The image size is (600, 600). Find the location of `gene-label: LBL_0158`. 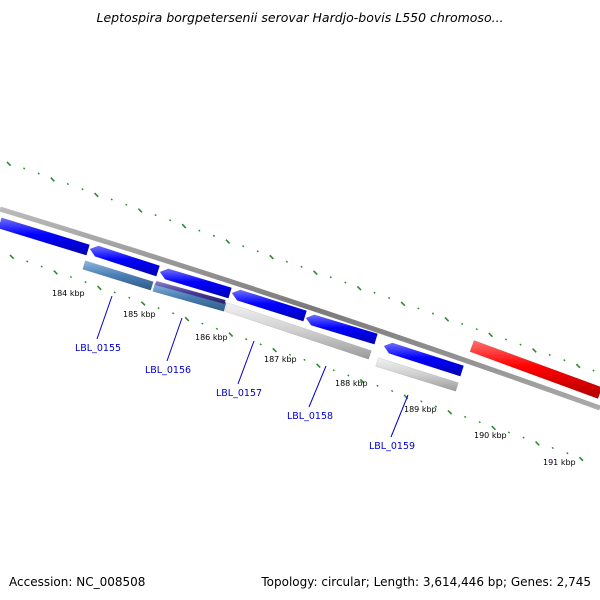

gene-label: LBL_0158 is located at coordinates (310, 416).